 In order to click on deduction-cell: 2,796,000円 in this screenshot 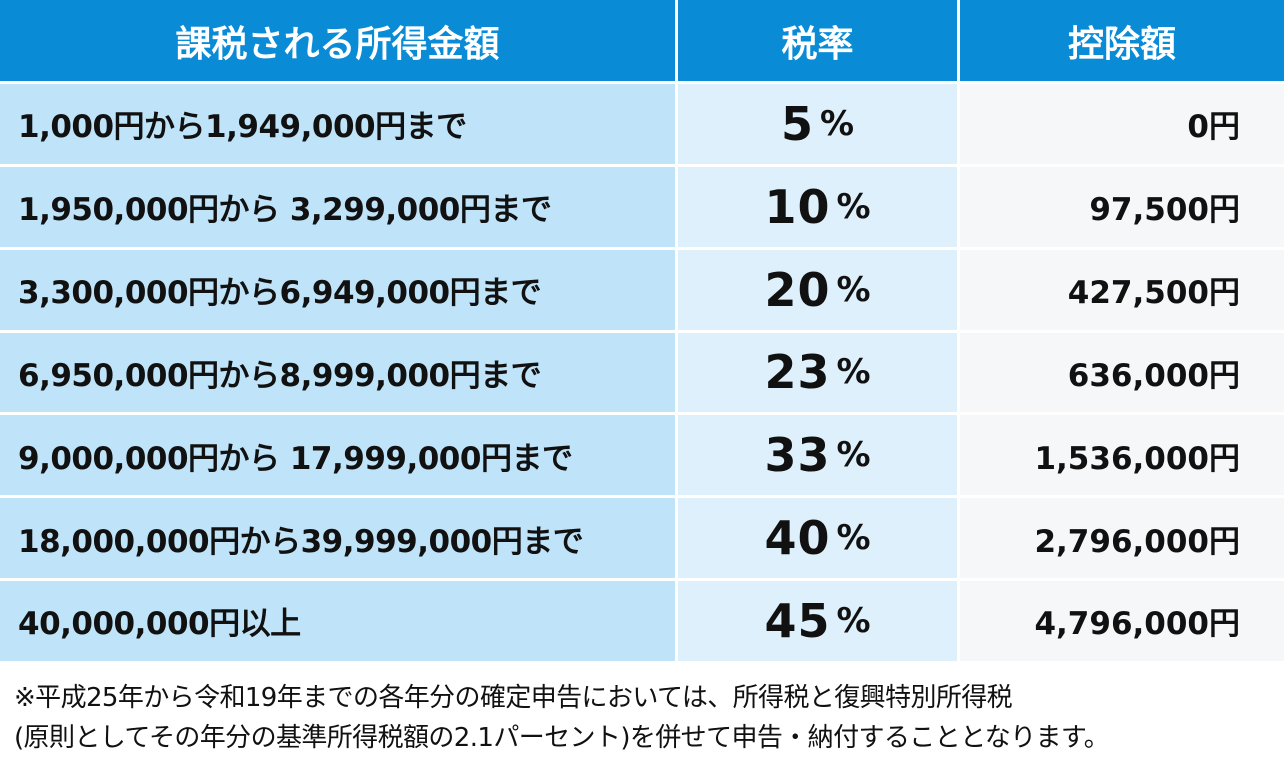, I will do `click(1122, 540)`.